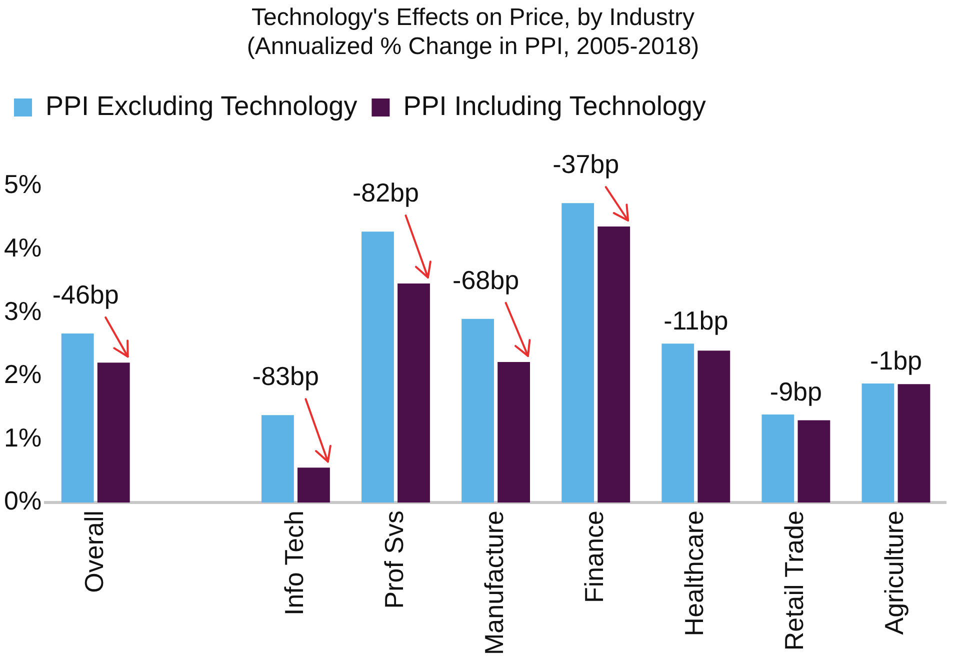 The height and width of the screenshot is (663, 966). What do you see at coordinates (285, 376) in the screenshot?
I see `annotation: -83bp` at bounding box center [285, 376].